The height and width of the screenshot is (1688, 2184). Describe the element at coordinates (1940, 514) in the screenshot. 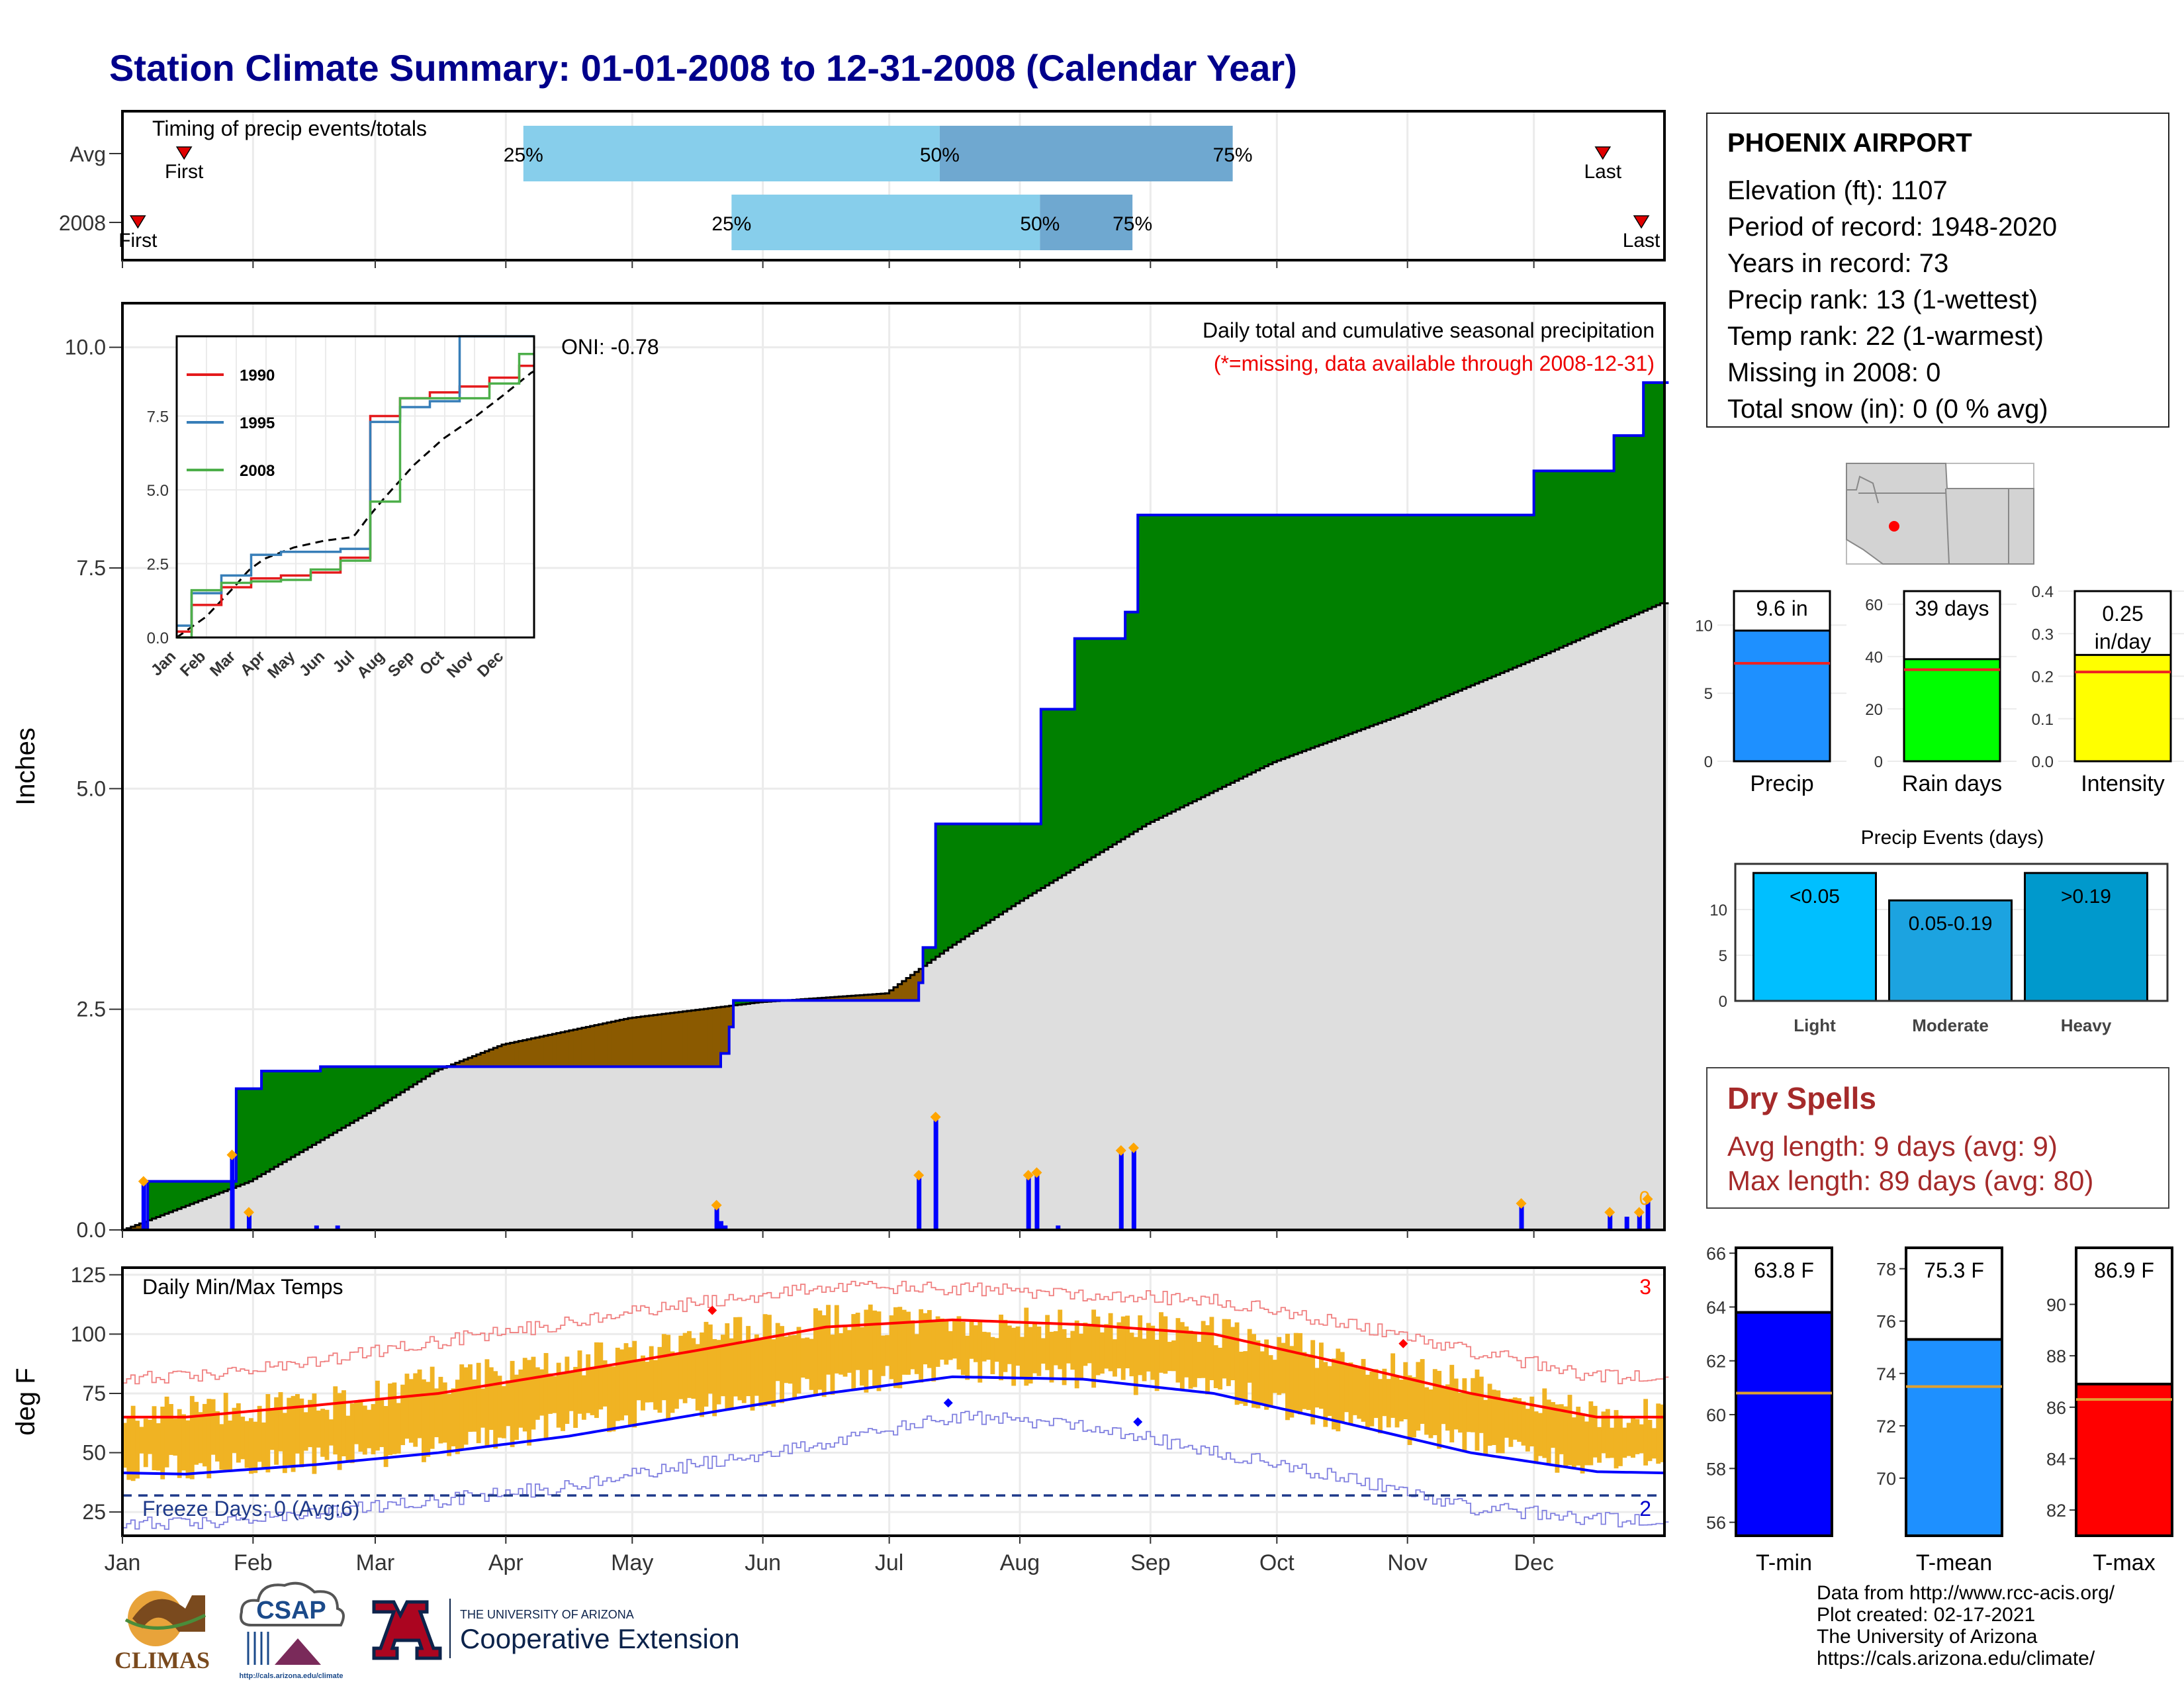

I see `station-map` at that location.